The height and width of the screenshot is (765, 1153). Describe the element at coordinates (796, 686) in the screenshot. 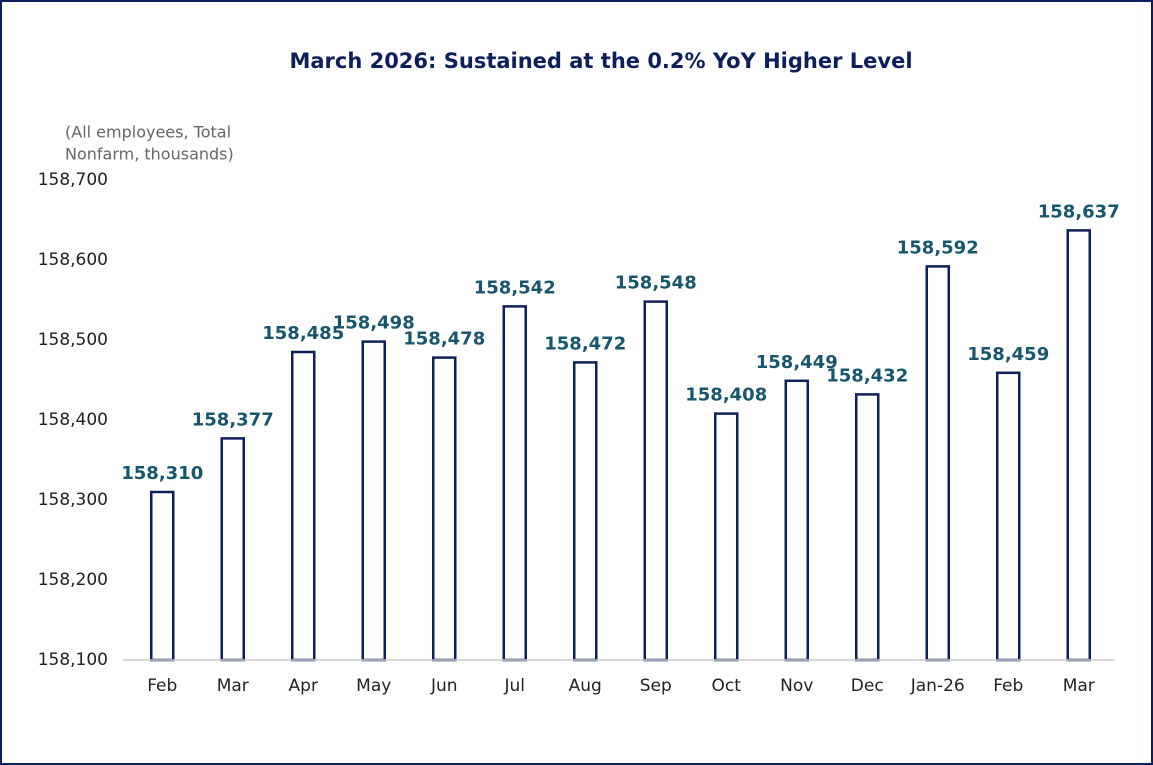

I see `x-tick-label: Nov` at that location.